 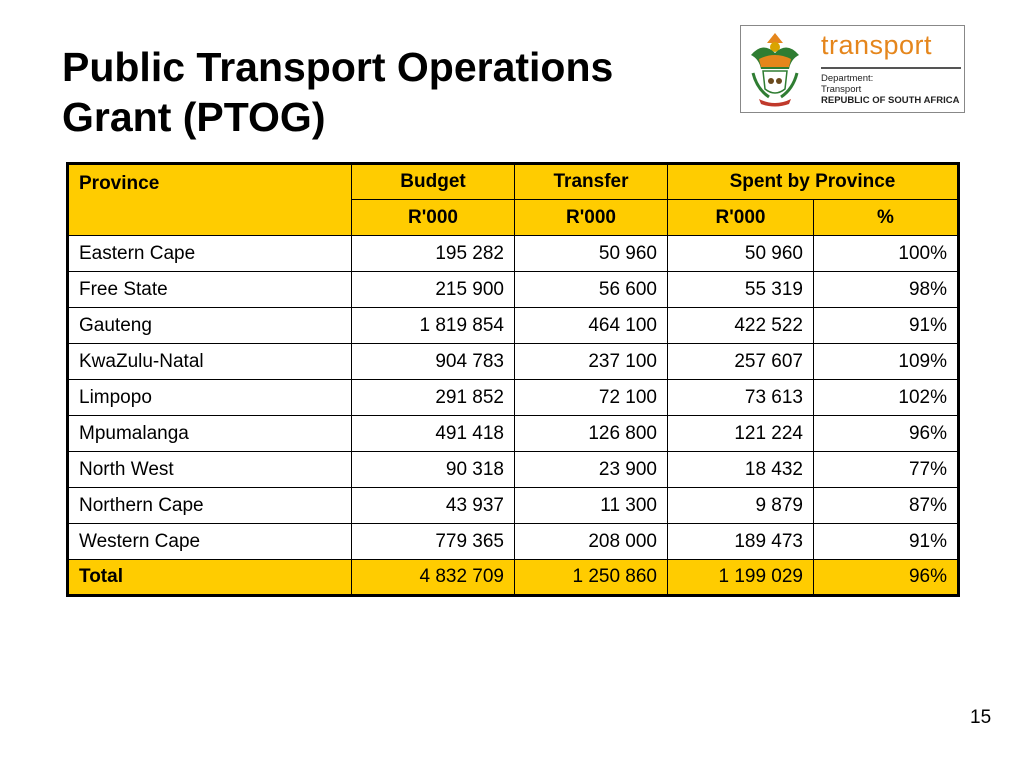 I want to click on header-budget-unit: R'000, so click(x=433, y=217).